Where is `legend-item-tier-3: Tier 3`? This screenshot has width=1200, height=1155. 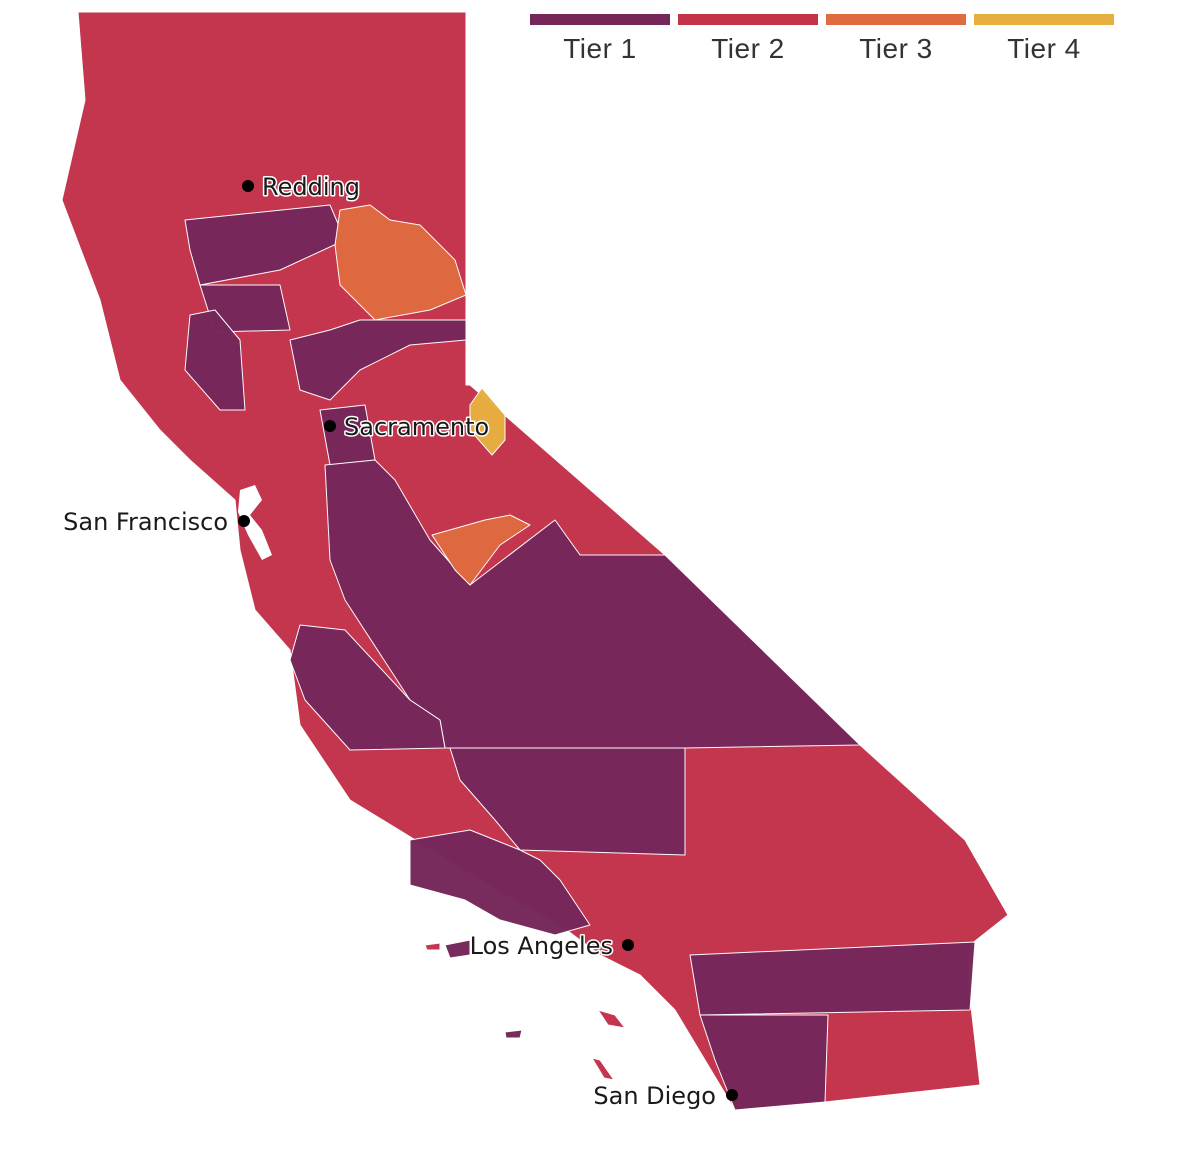 legend-item-tier-3: Tier 3 is located at coordinates (896, 39).